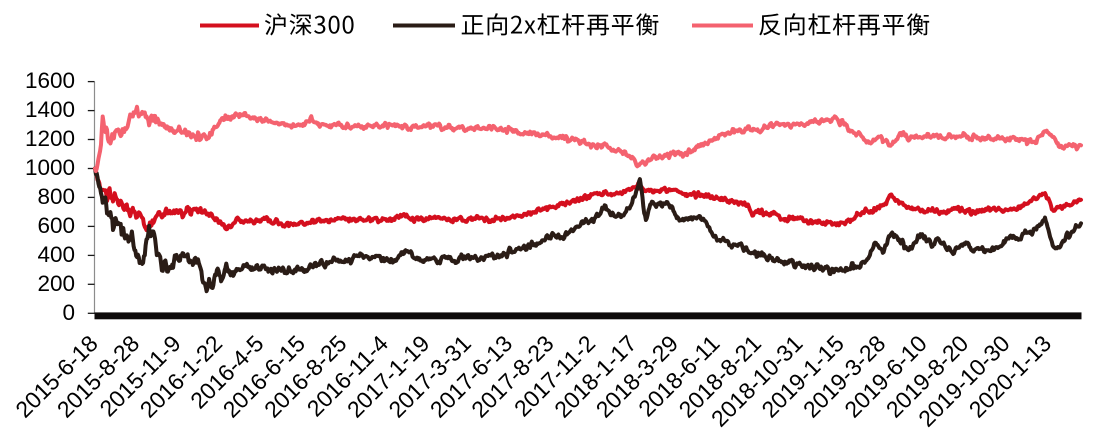  I want to click on svg-text: 200, so click(56, 283).